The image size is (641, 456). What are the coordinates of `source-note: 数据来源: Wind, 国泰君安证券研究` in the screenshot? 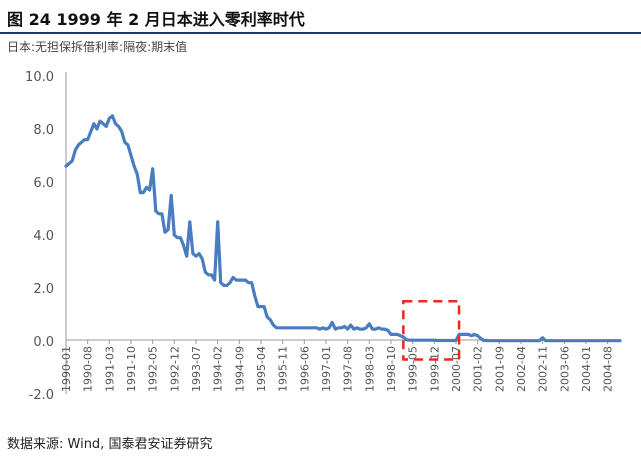 It's located at (110, 444).